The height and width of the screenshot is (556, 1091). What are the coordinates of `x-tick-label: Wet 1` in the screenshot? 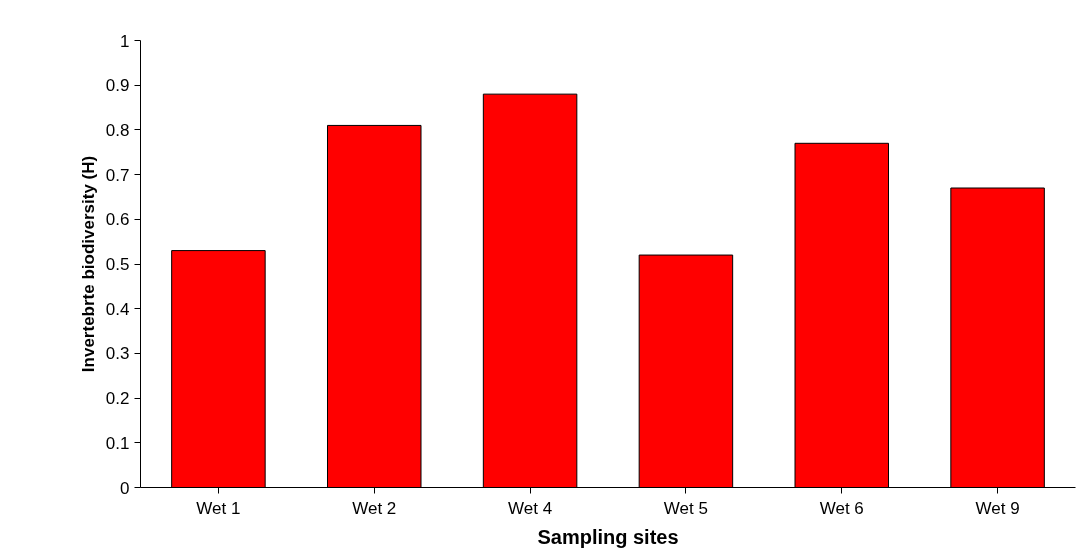 It's located at (218, 508).